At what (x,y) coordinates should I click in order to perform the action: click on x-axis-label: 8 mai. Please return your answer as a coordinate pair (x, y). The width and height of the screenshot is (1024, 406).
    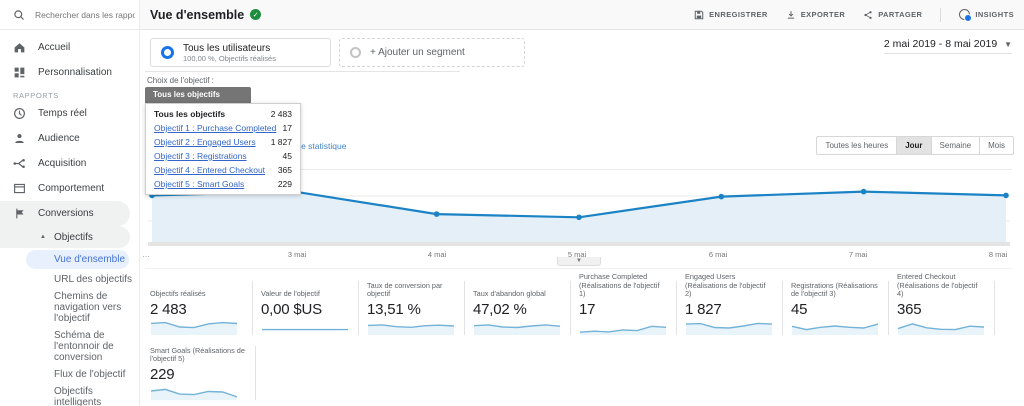
    Looking at the image, I should click on (998, 254).